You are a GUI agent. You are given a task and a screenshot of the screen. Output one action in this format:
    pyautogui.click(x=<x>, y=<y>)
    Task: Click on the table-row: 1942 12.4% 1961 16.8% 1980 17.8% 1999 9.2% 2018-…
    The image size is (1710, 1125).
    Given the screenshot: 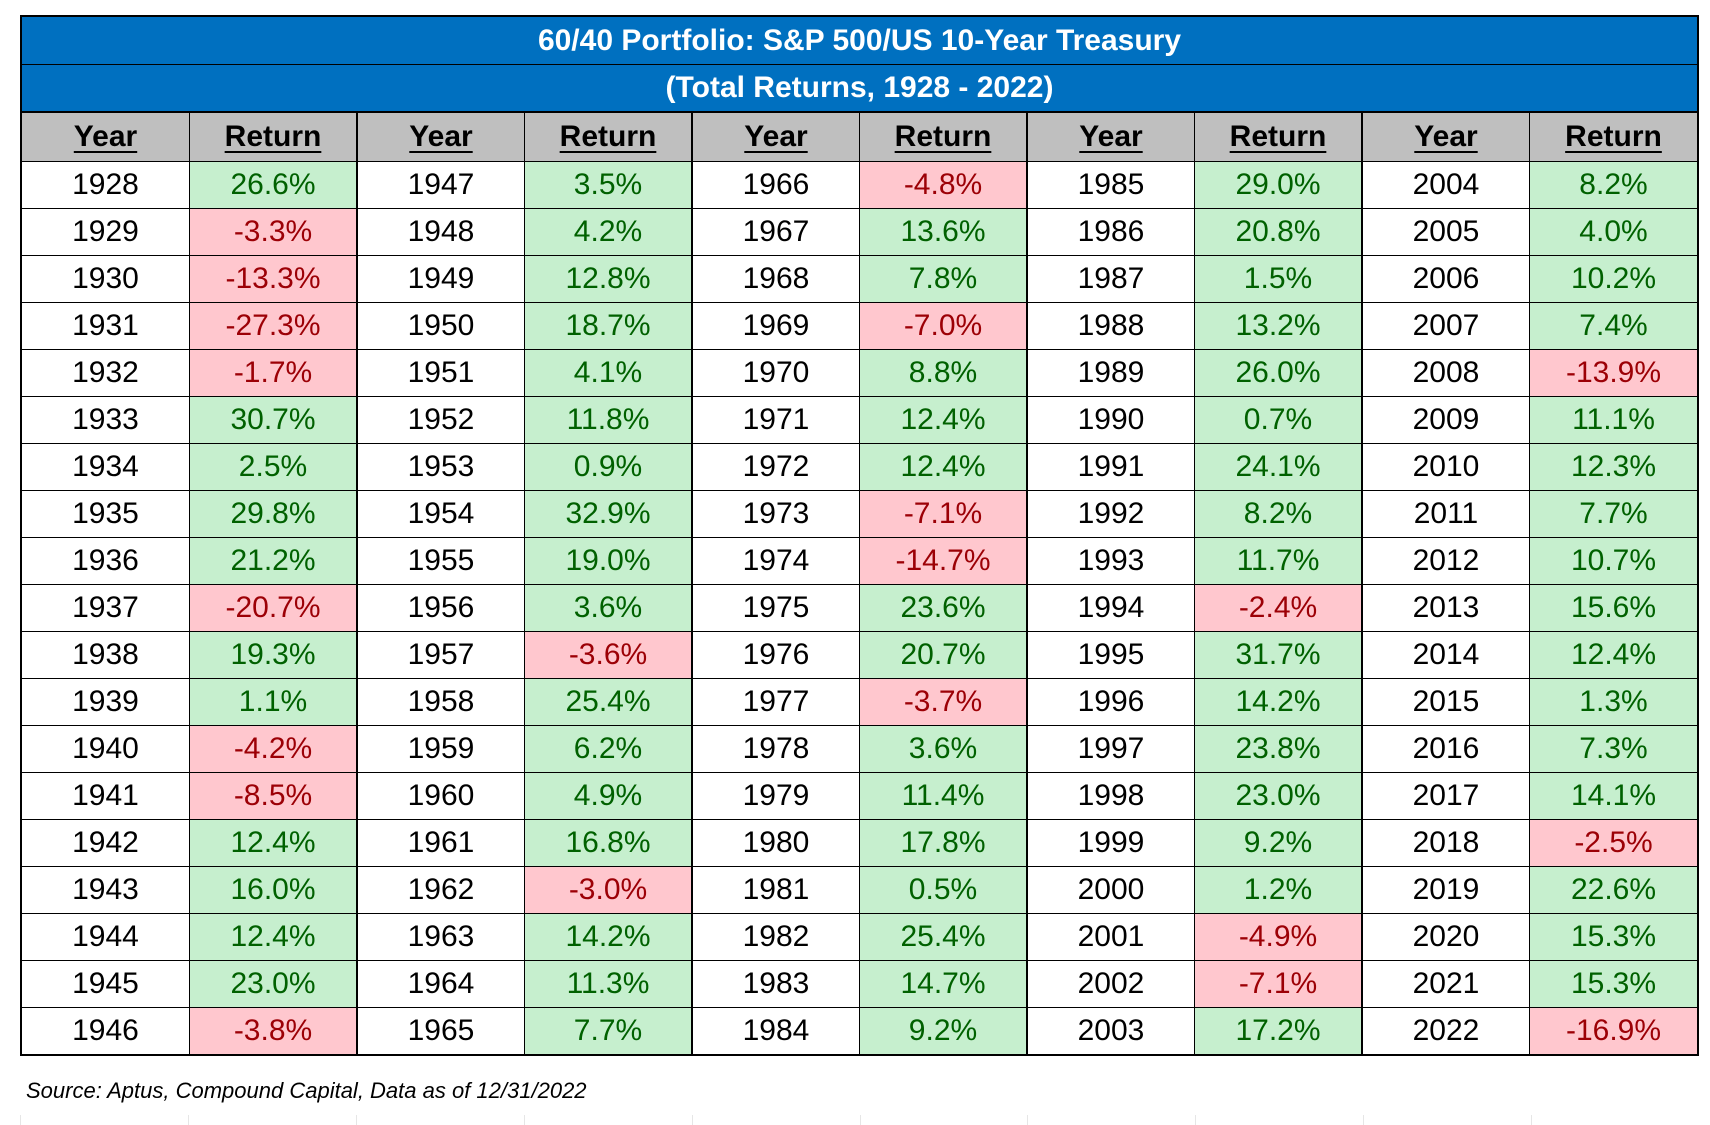 What is the action you would take?
    pyautogui.click(x=859, y=842)
    